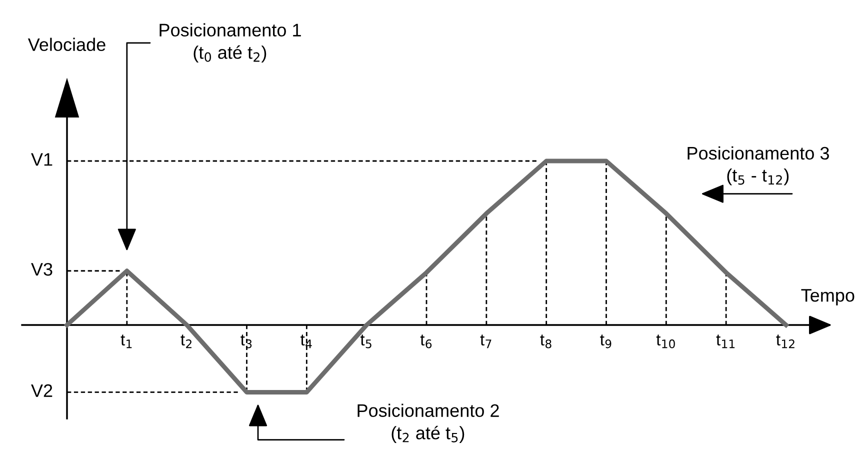 This screenshot has height=452, width=859. What do you see at coordinates (426, 341) in the screenshot?
I see `x-tick-label: t$_{6}$` at bounding box center [426, 341].